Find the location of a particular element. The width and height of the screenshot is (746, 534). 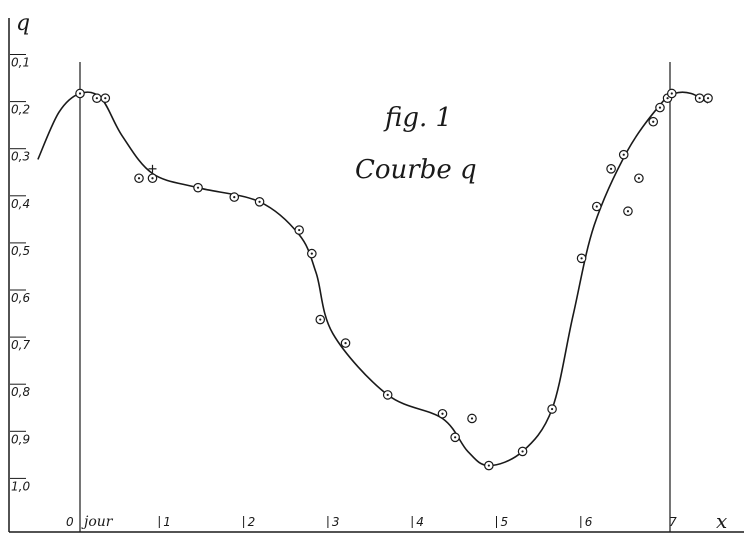

x-tick: 0 is located at coordinates (70, 522).